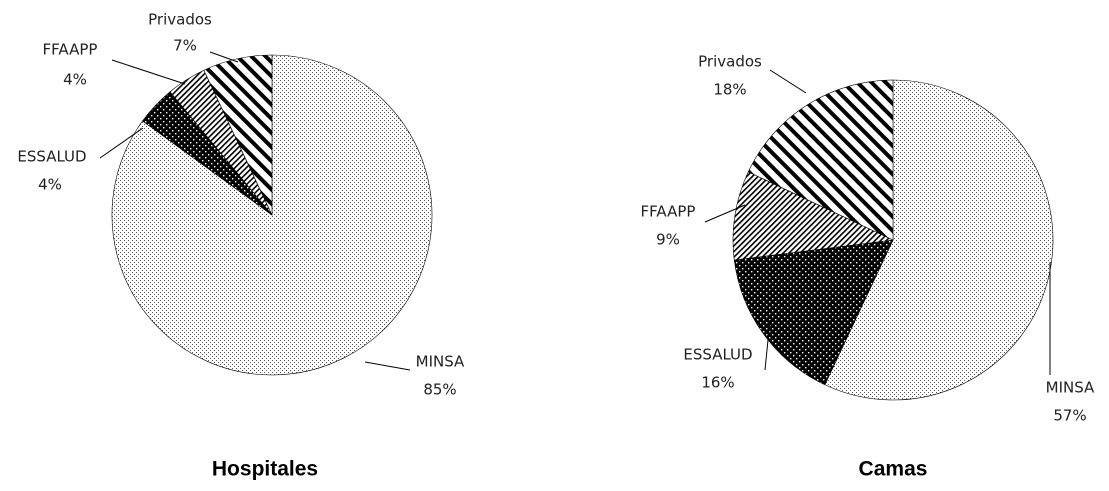 The image size is (1109, 491). What do you see at coordinates (439, 390) in the screenshot?
I see `value-label: 85%` at bounding box center [439, 390].